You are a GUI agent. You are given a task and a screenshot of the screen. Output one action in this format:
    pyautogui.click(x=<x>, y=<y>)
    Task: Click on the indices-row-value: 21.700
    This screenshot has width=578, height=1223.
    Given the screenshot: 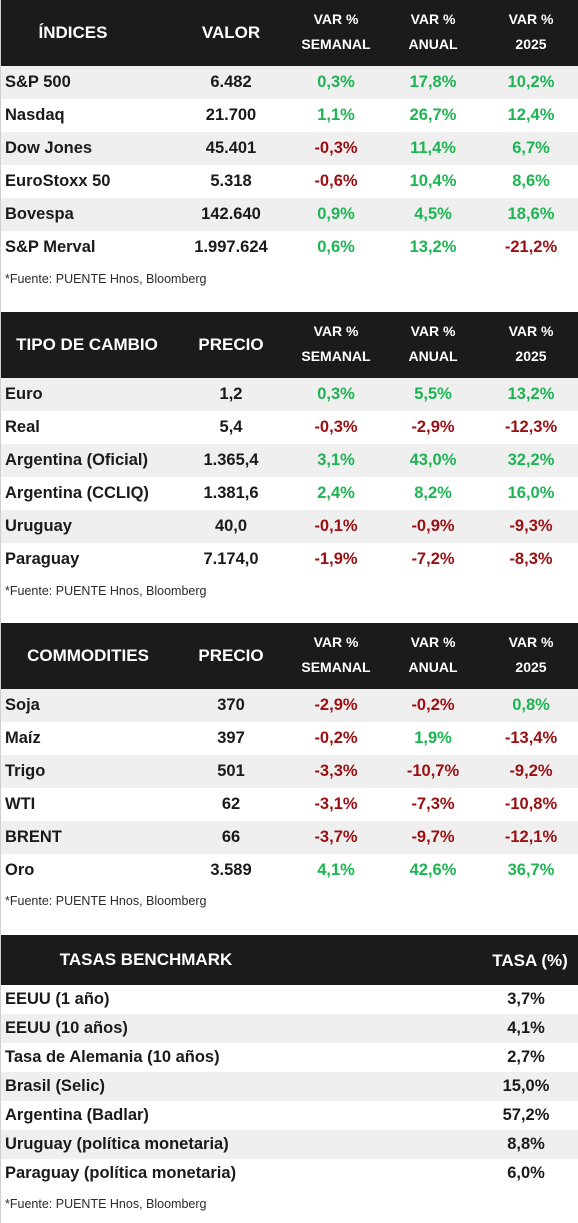 What is the action you would take?
    pyautogui.click(x=231, y=115)
    